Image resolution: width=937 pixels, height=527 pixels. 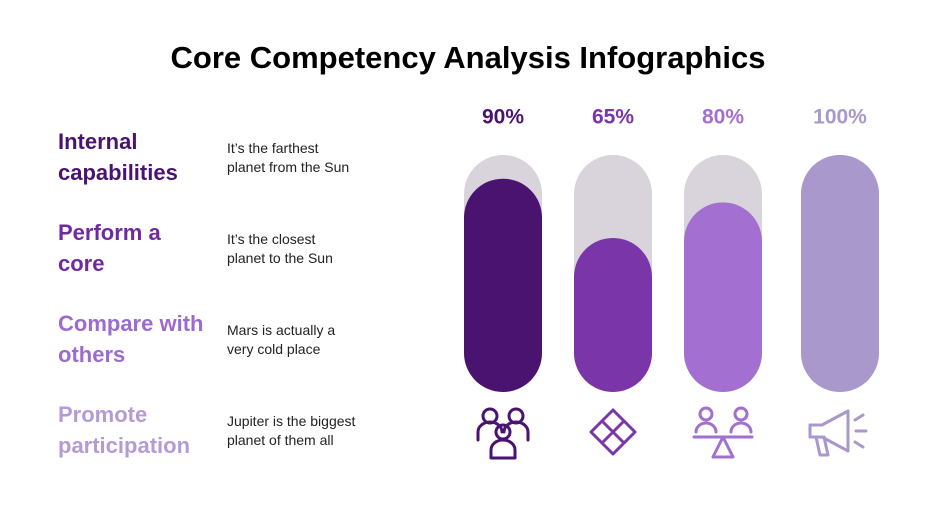 What do you see at coordinates (291, 430) in the screenshot?
I see `item-text: Jupiter is the biggest planet of them all` at bounding box center [291, 430].